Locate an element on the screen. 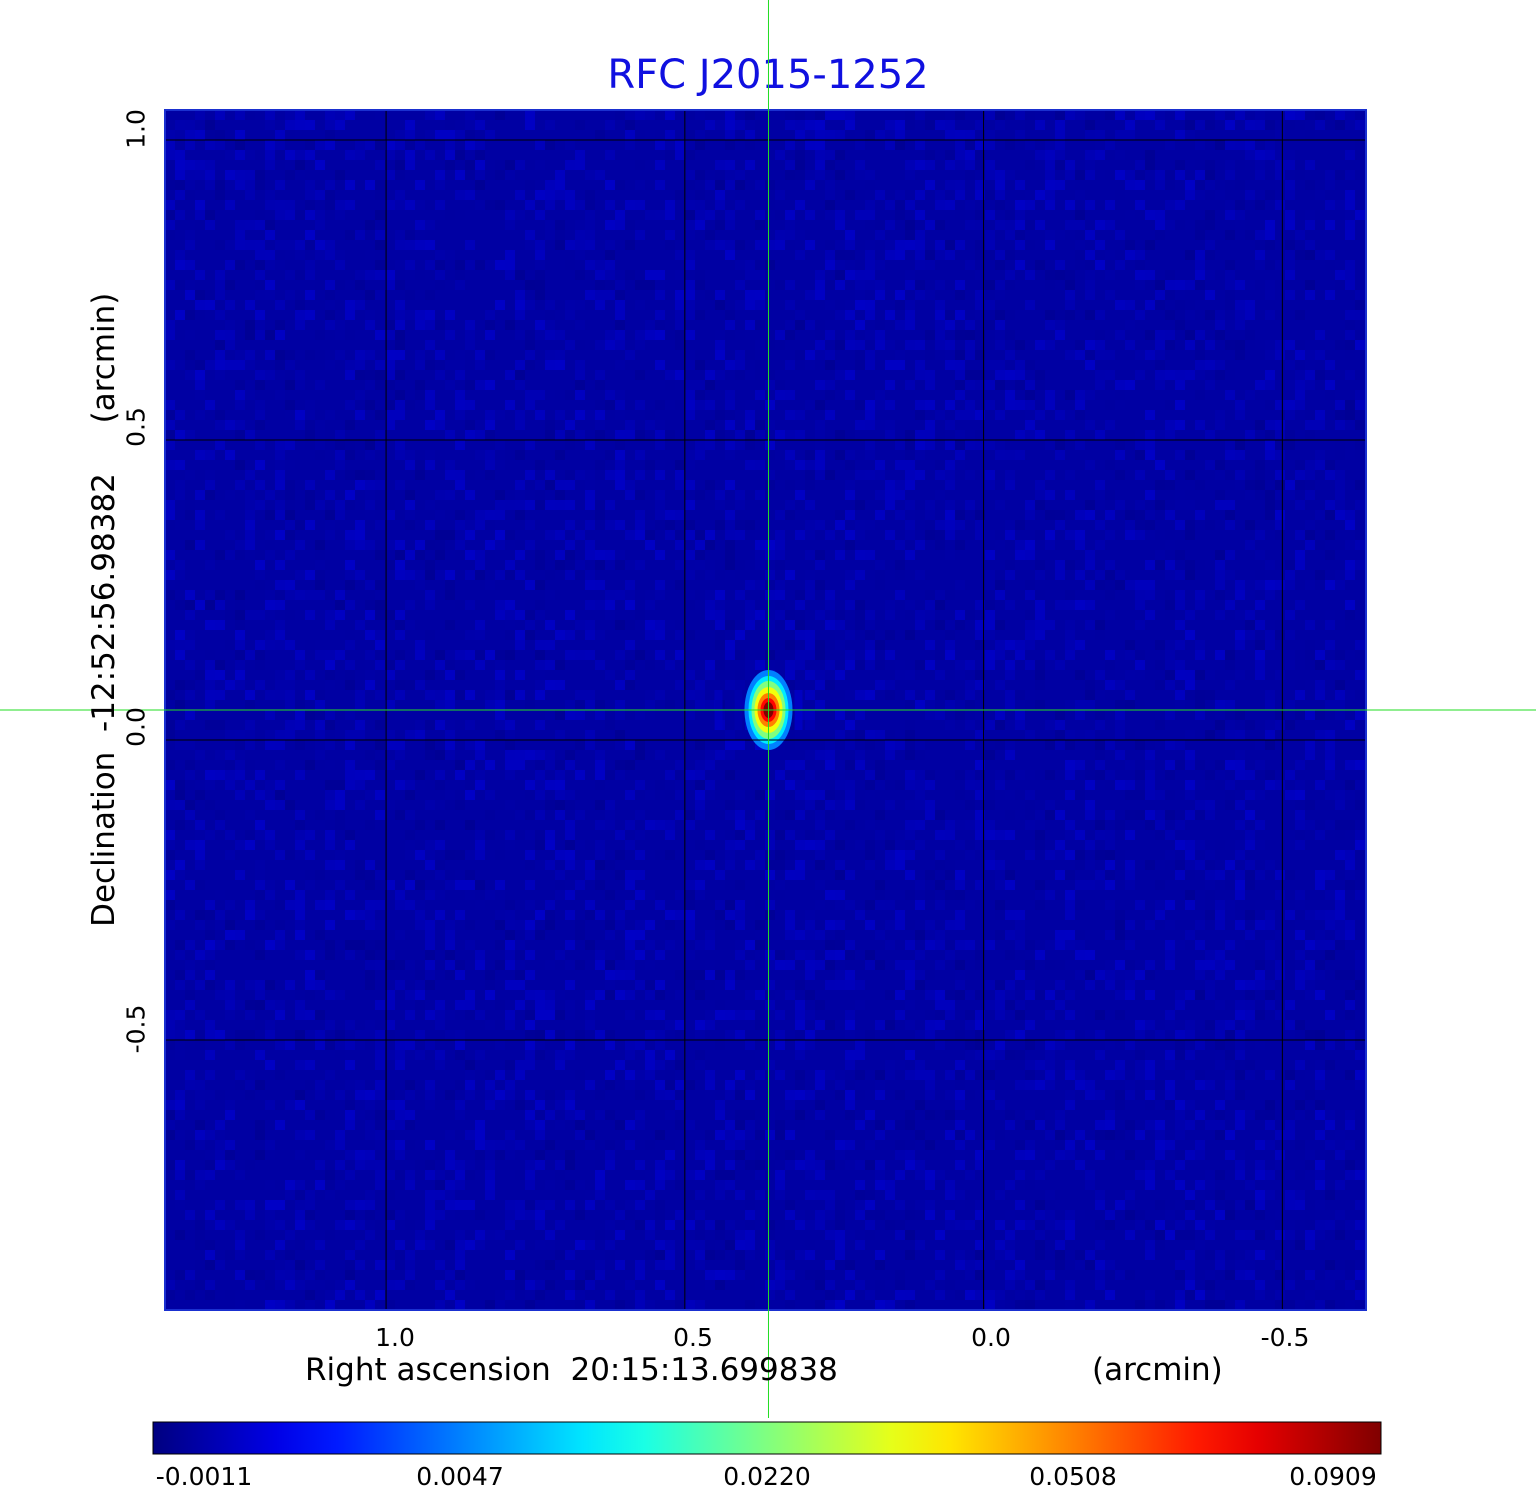 The width and height of the screenshot is (1536, 1511). y-tick-label: 0.5 is located at coordinates (136, 427).